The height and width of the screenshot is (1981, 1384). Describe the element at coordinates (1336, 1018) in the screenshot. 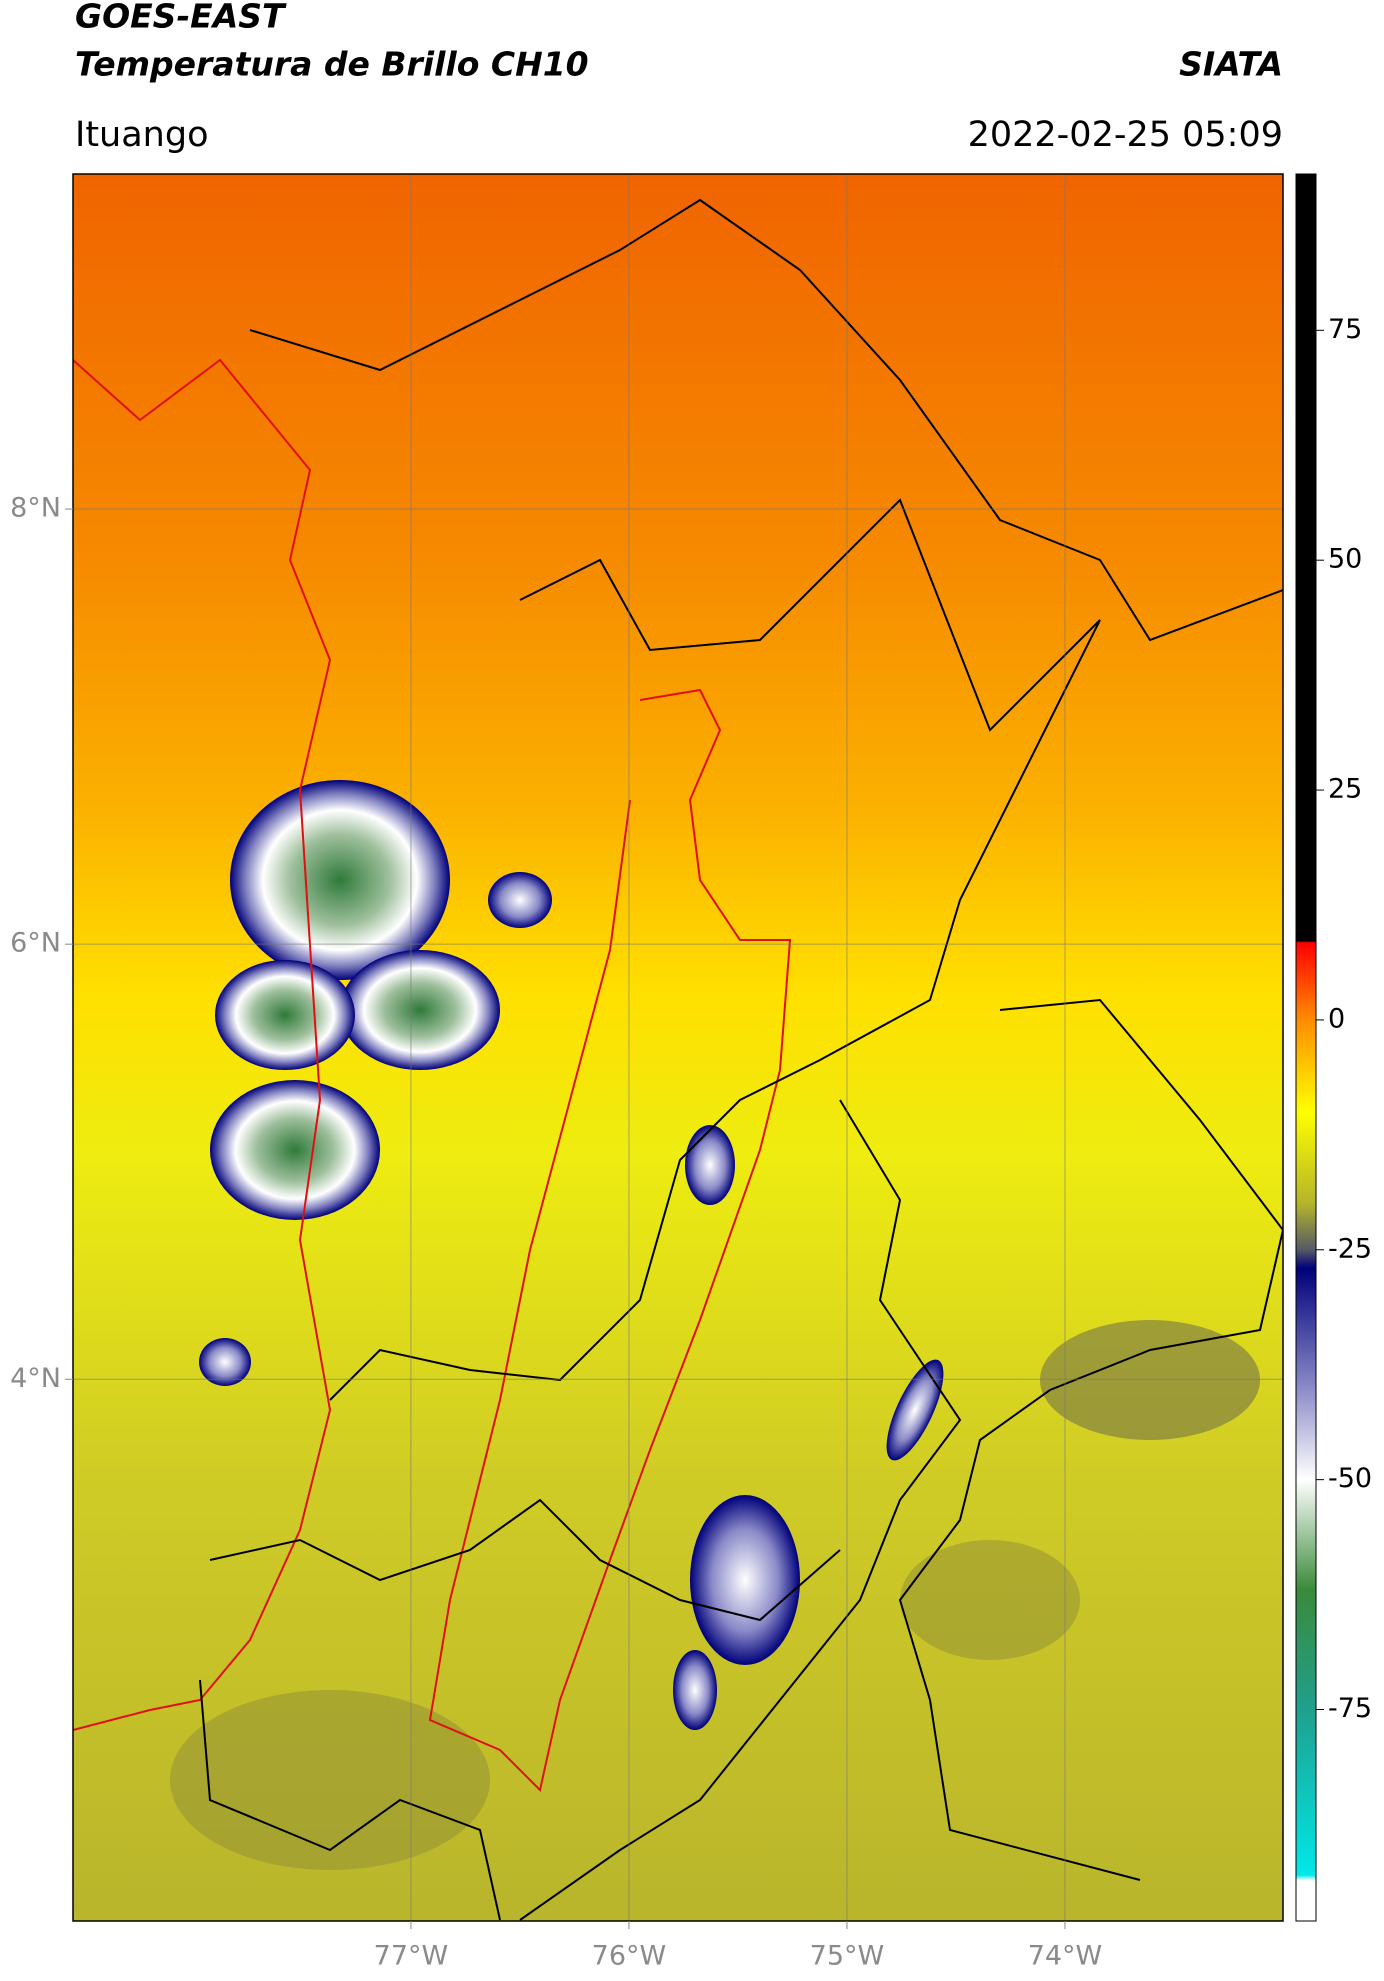

I see `colorbar-tick-label: 0` at that location.